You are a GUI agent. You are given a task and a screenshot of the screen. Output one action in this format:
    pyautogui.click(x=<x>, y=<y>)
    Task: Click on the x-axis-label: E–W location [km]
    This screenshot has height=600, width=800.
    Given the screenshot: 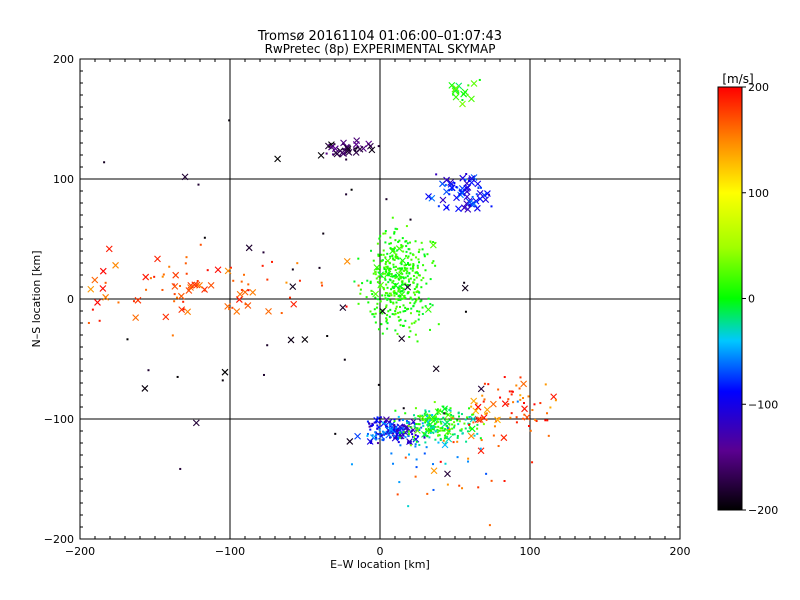 What is the action you would take?
    pyautogui.click(x=380, y=564)
    